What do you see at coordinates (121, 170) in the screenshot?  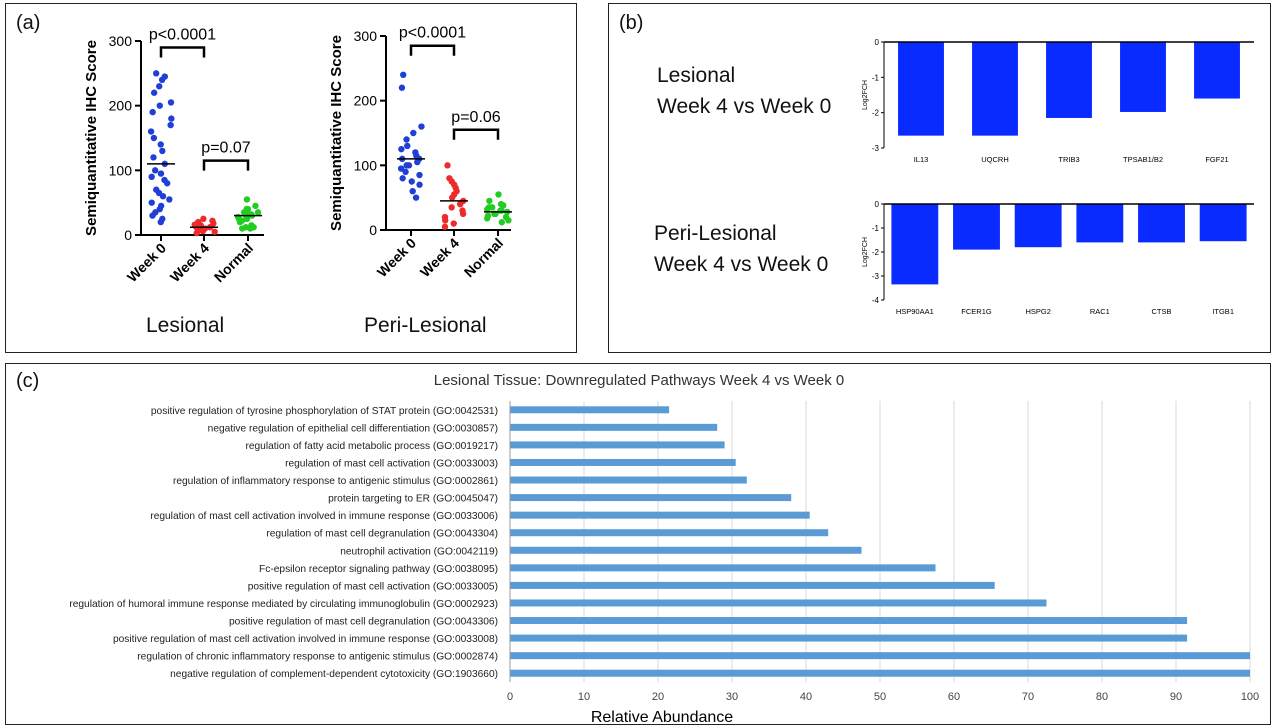 I see `y-tick-label: 100` at bounding box center [121, 170].